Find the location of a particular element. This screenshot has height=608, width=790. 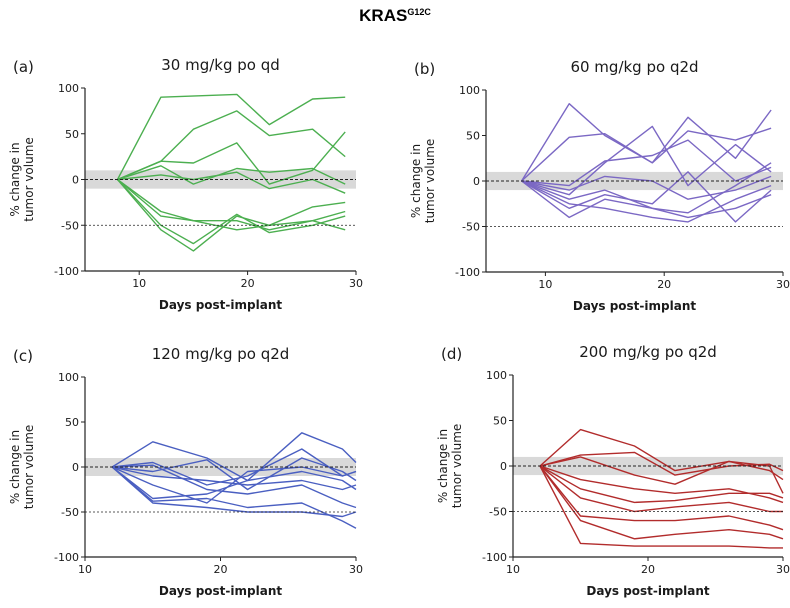

figure-title-superscript: G12C is located at coordinates (419, 12).